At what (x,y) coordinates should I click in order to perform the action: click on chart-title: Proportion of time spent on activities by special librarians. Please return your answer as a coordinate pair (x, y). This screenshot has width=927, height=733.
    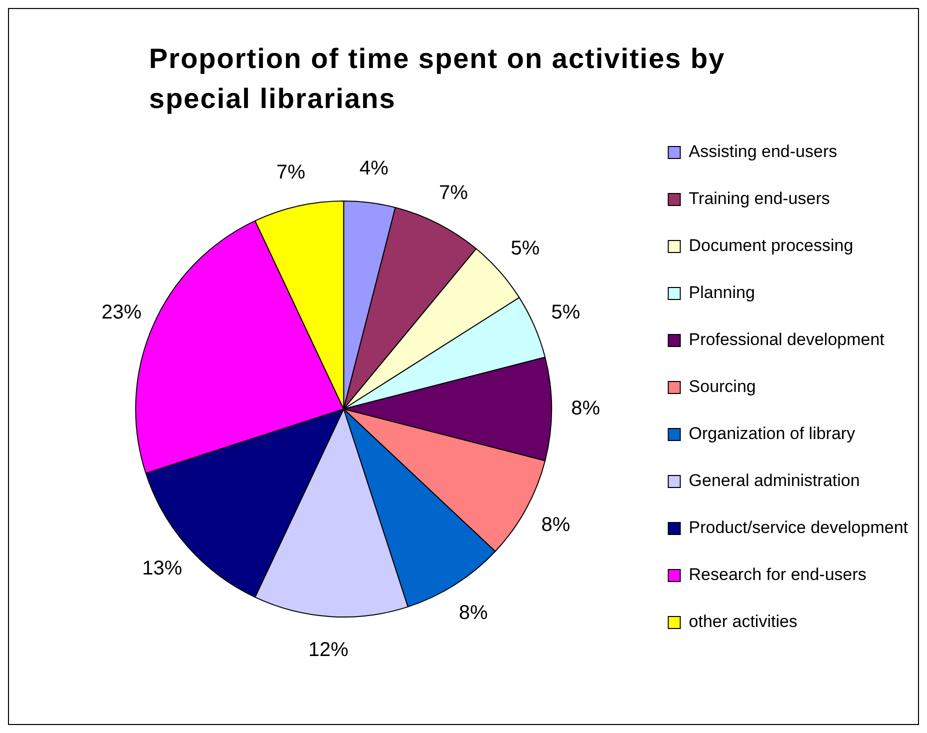
    Looking at the image, I should click on (437, 79).